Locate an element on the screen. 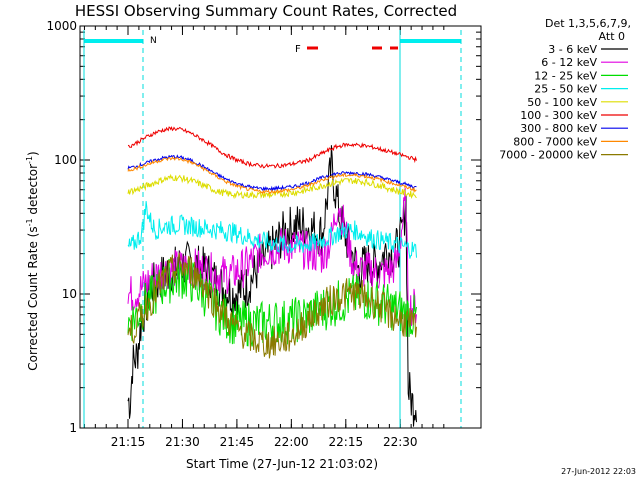 This screenshot has width=640, height=480. legend-entry-label: 12 - 25 keV is located at coordinates (565, 75).